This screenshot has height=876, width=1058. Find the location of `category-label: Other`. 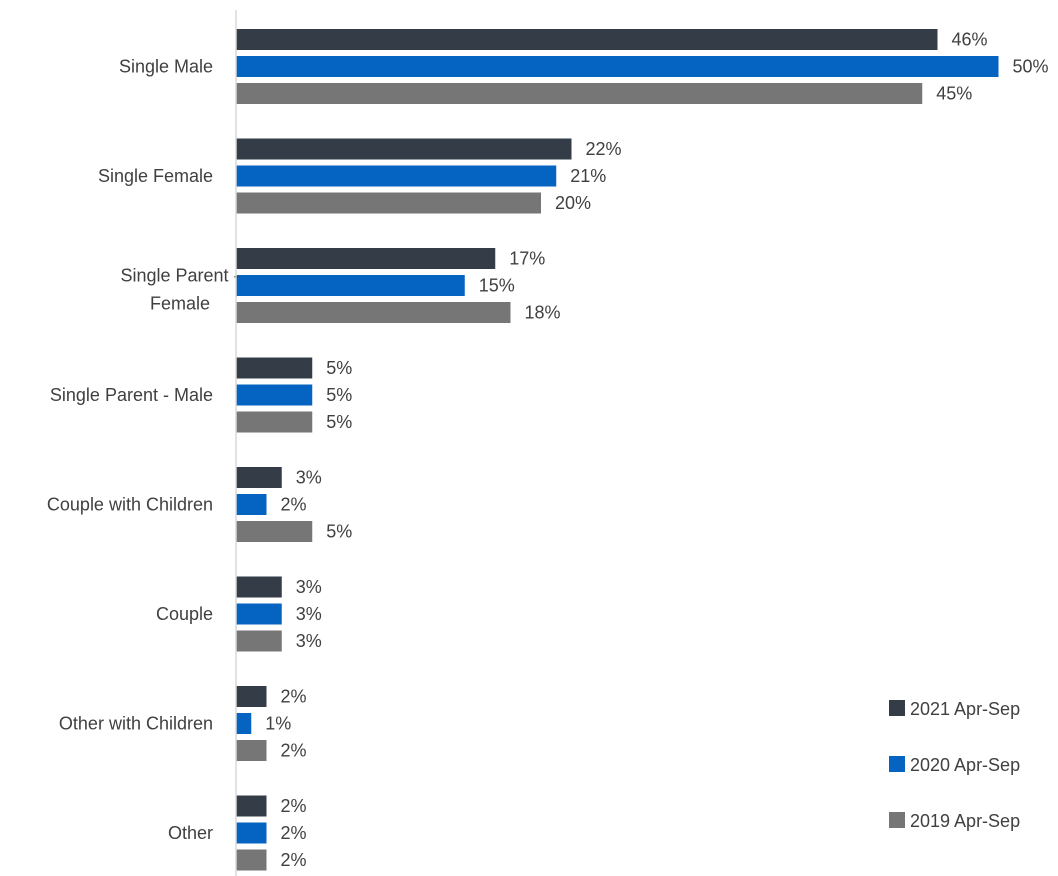

category-label: Other is located at coordinates (190, 833).